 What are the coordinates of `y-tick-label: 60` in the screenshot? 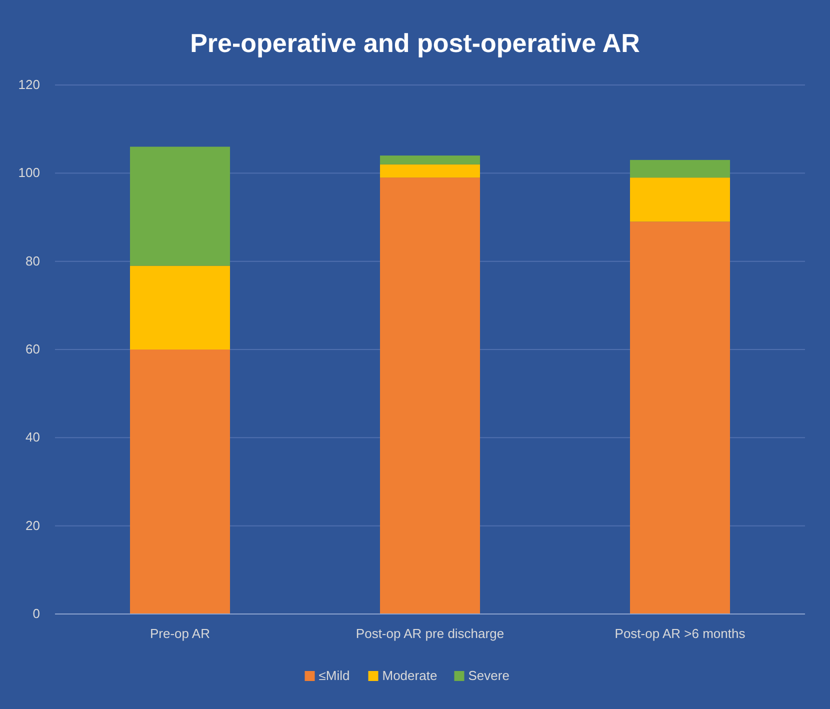 It's located at (33, 349).